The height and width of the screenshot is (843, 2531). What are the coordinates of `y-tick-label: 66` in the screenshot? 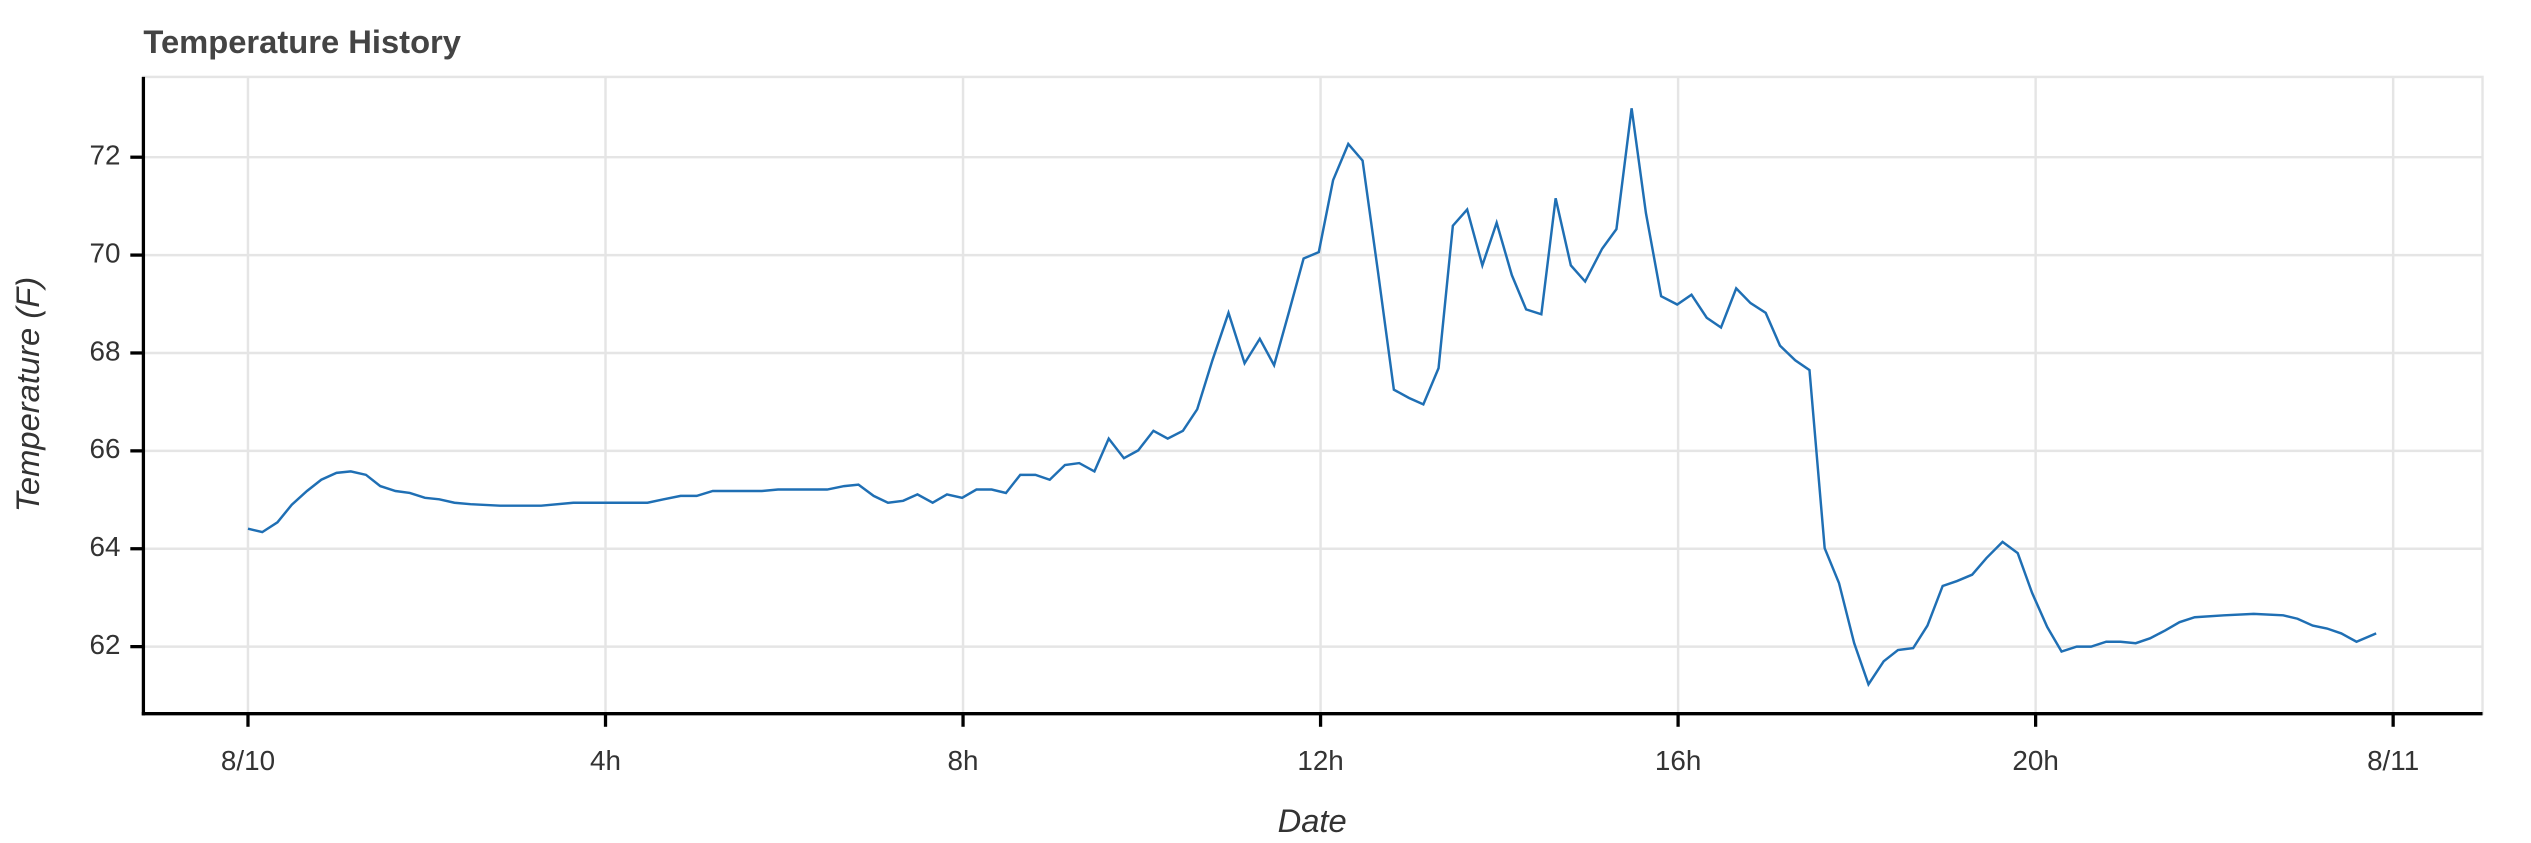 It's located at (105, 448).